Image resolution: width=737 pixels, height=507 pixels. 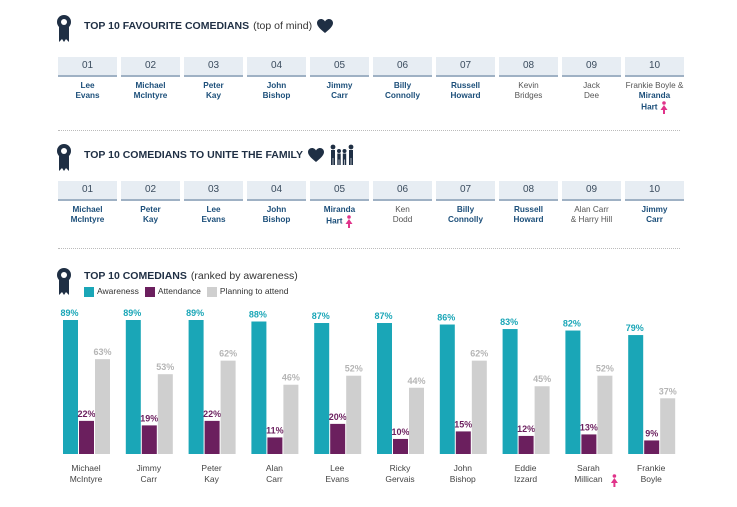 I want to click on category-label: Lee, so click(x=337, y=468).